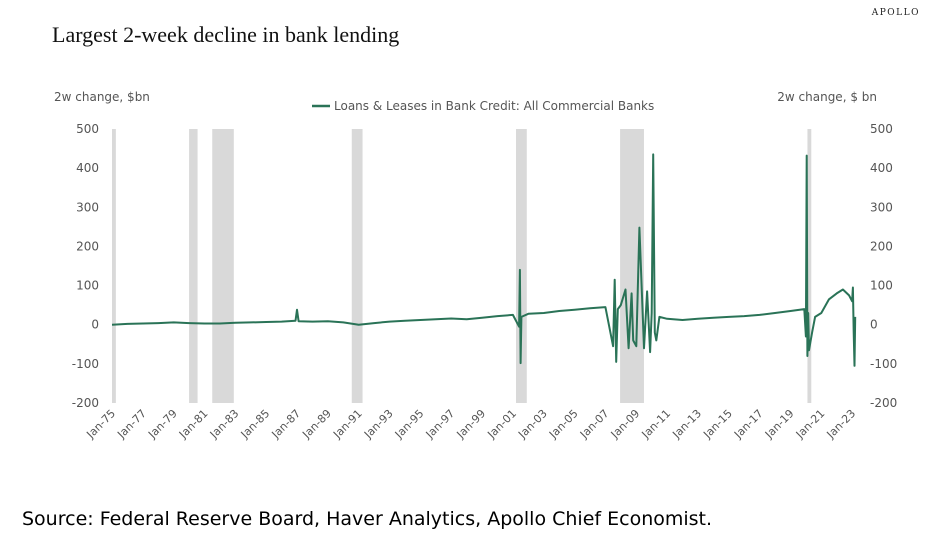 The width and height of the screenshot is (934, 542). I want to click on y-tick-left: 300, so click(87, 207).